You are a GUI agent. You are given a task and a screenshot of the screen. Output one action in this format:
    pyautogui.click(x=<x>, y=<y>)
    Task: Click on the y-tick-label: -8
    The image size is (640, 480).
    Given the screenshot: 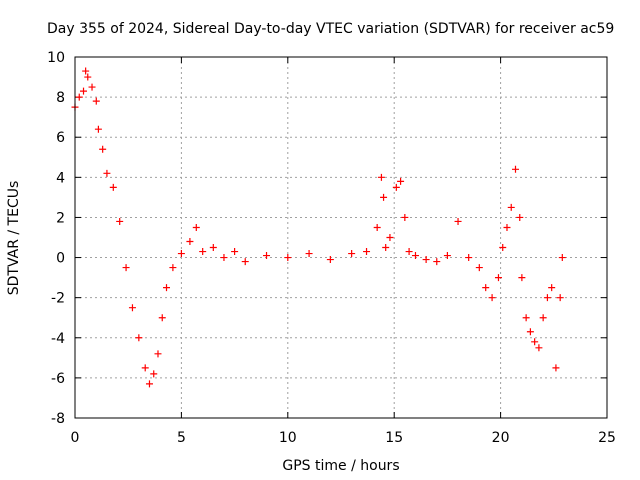 What is the action you would take?
    pyautogui.click(x=58, y=419)
    